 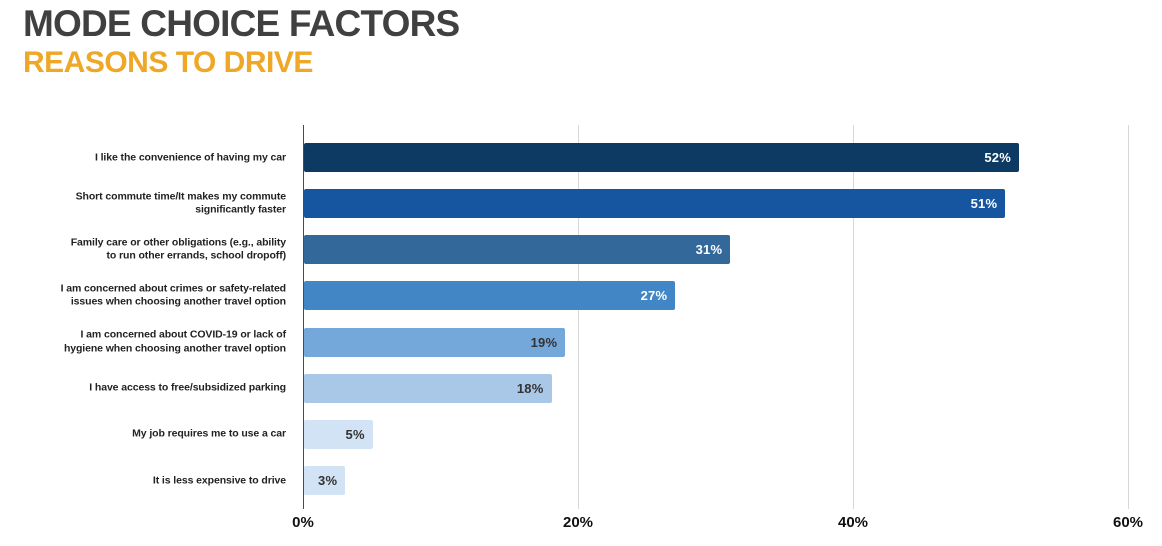 What do you see at coordinates (209, 433) in the screenshot?
I see `category-label: My job requires me to use a car` at bounding box center [209, 433].